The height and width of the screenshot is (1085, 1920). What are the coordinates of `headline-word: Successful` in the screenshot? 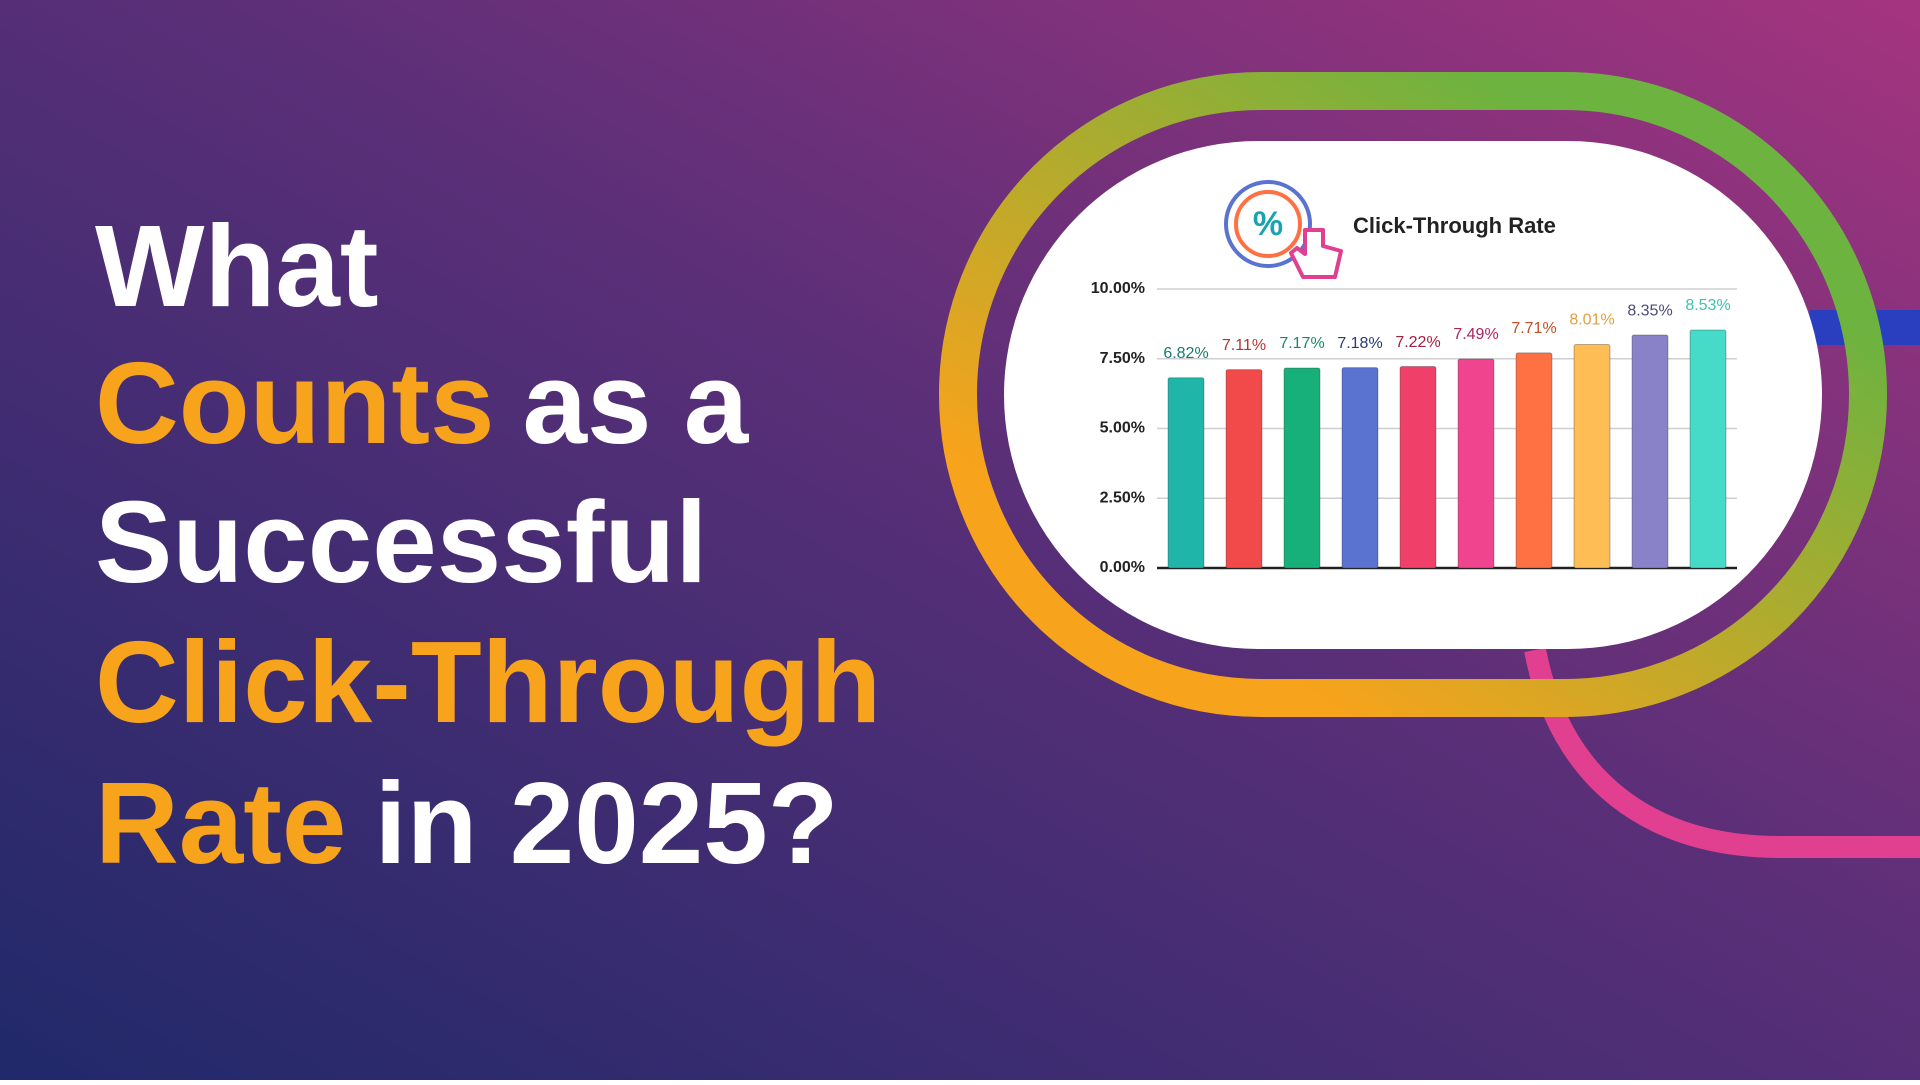 It's located at (401, 542).